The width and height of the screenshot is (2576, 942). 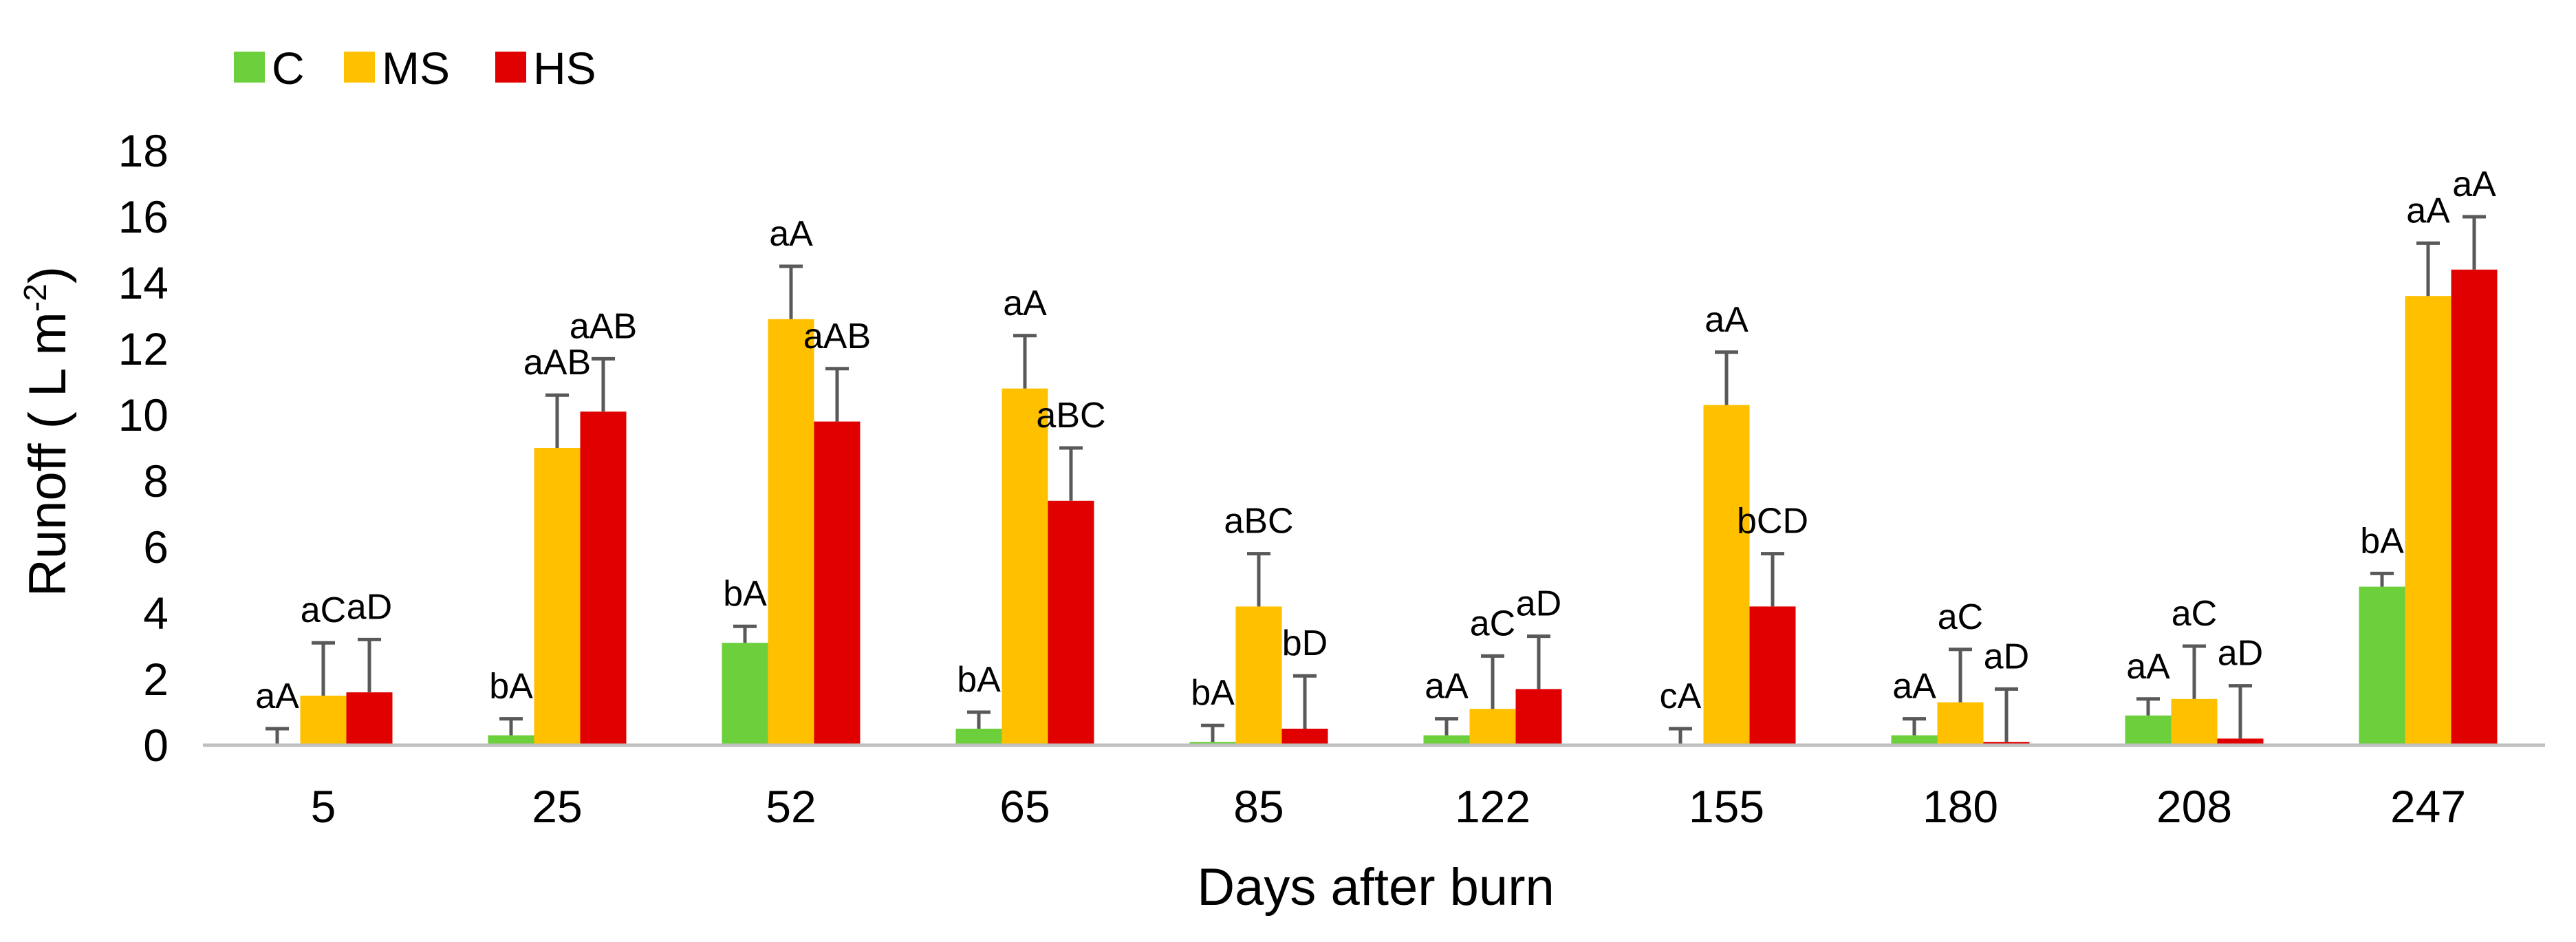 I want to click on sig-label-ms-180: aC, so click(x=1960, y=617).